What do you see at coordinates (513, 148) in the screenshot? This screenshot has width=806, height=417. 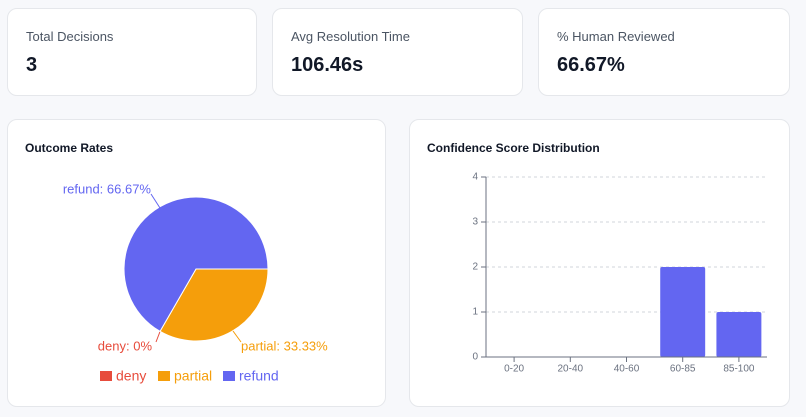 I see `panel-title: Confidence Score Distribution` at bounding box center [513, 148].